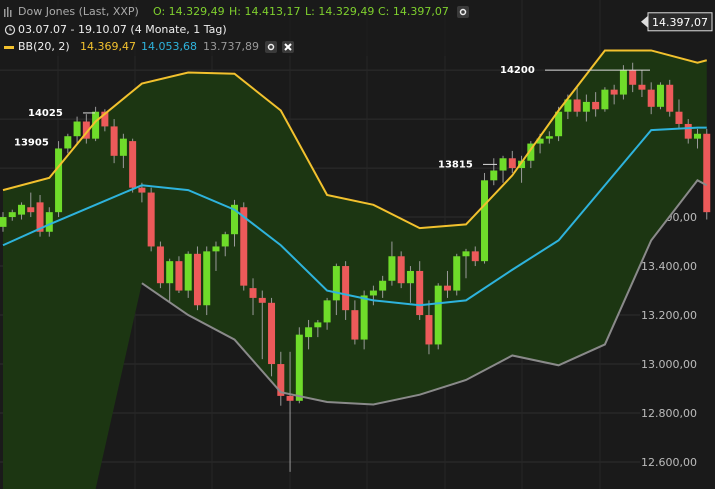  What do you see at coordinates (669, 364) in the screenshot?
I see `y-tick-label: 13.000,00` at bounding box center [669, 364].